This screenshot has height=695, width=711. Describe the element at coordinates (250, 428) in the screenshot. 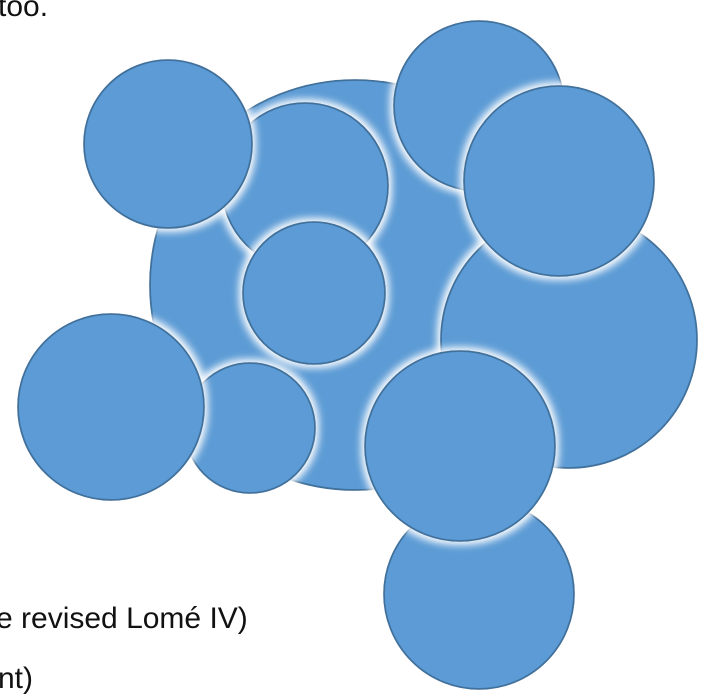

I see `circle-lower-left-inner` at that location.